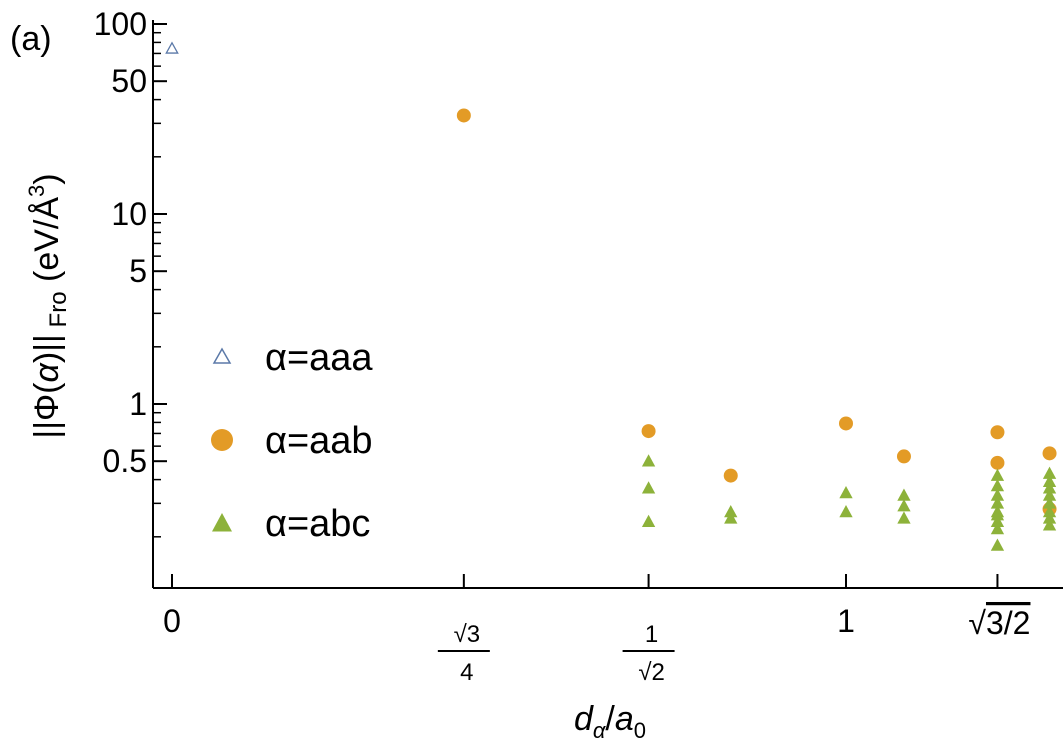 Image resolution: width=1063 pixels, height=744 pixels. What do you see at coordinates (467, 634) in the screenshot?
I see `x-tick-label-numerator: √3` at bounding box center [467, 634].